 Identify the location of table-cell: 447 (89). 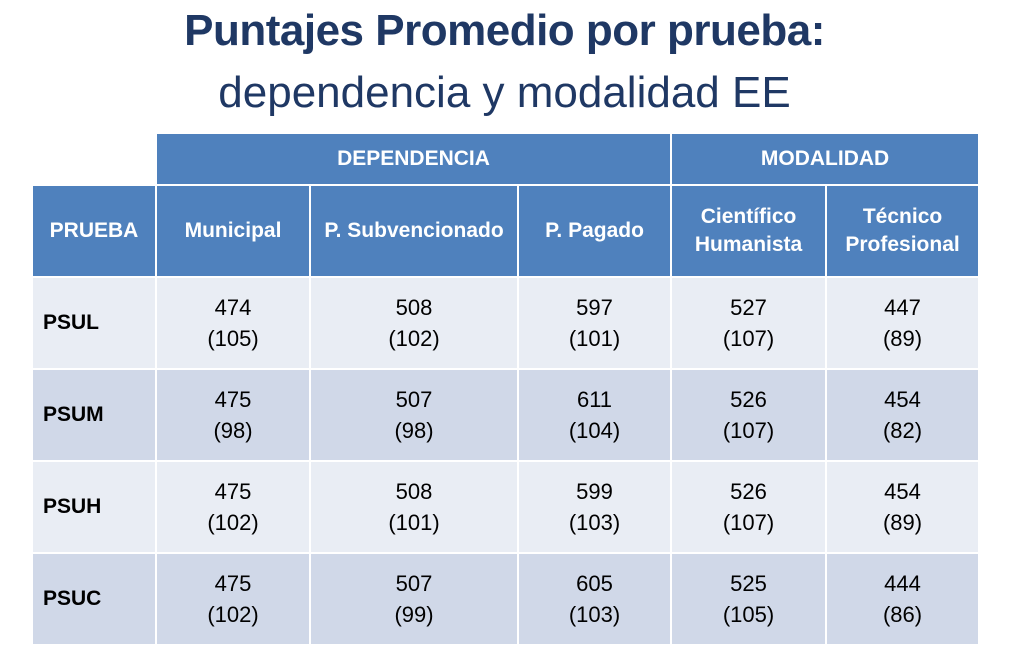
(903, 323).